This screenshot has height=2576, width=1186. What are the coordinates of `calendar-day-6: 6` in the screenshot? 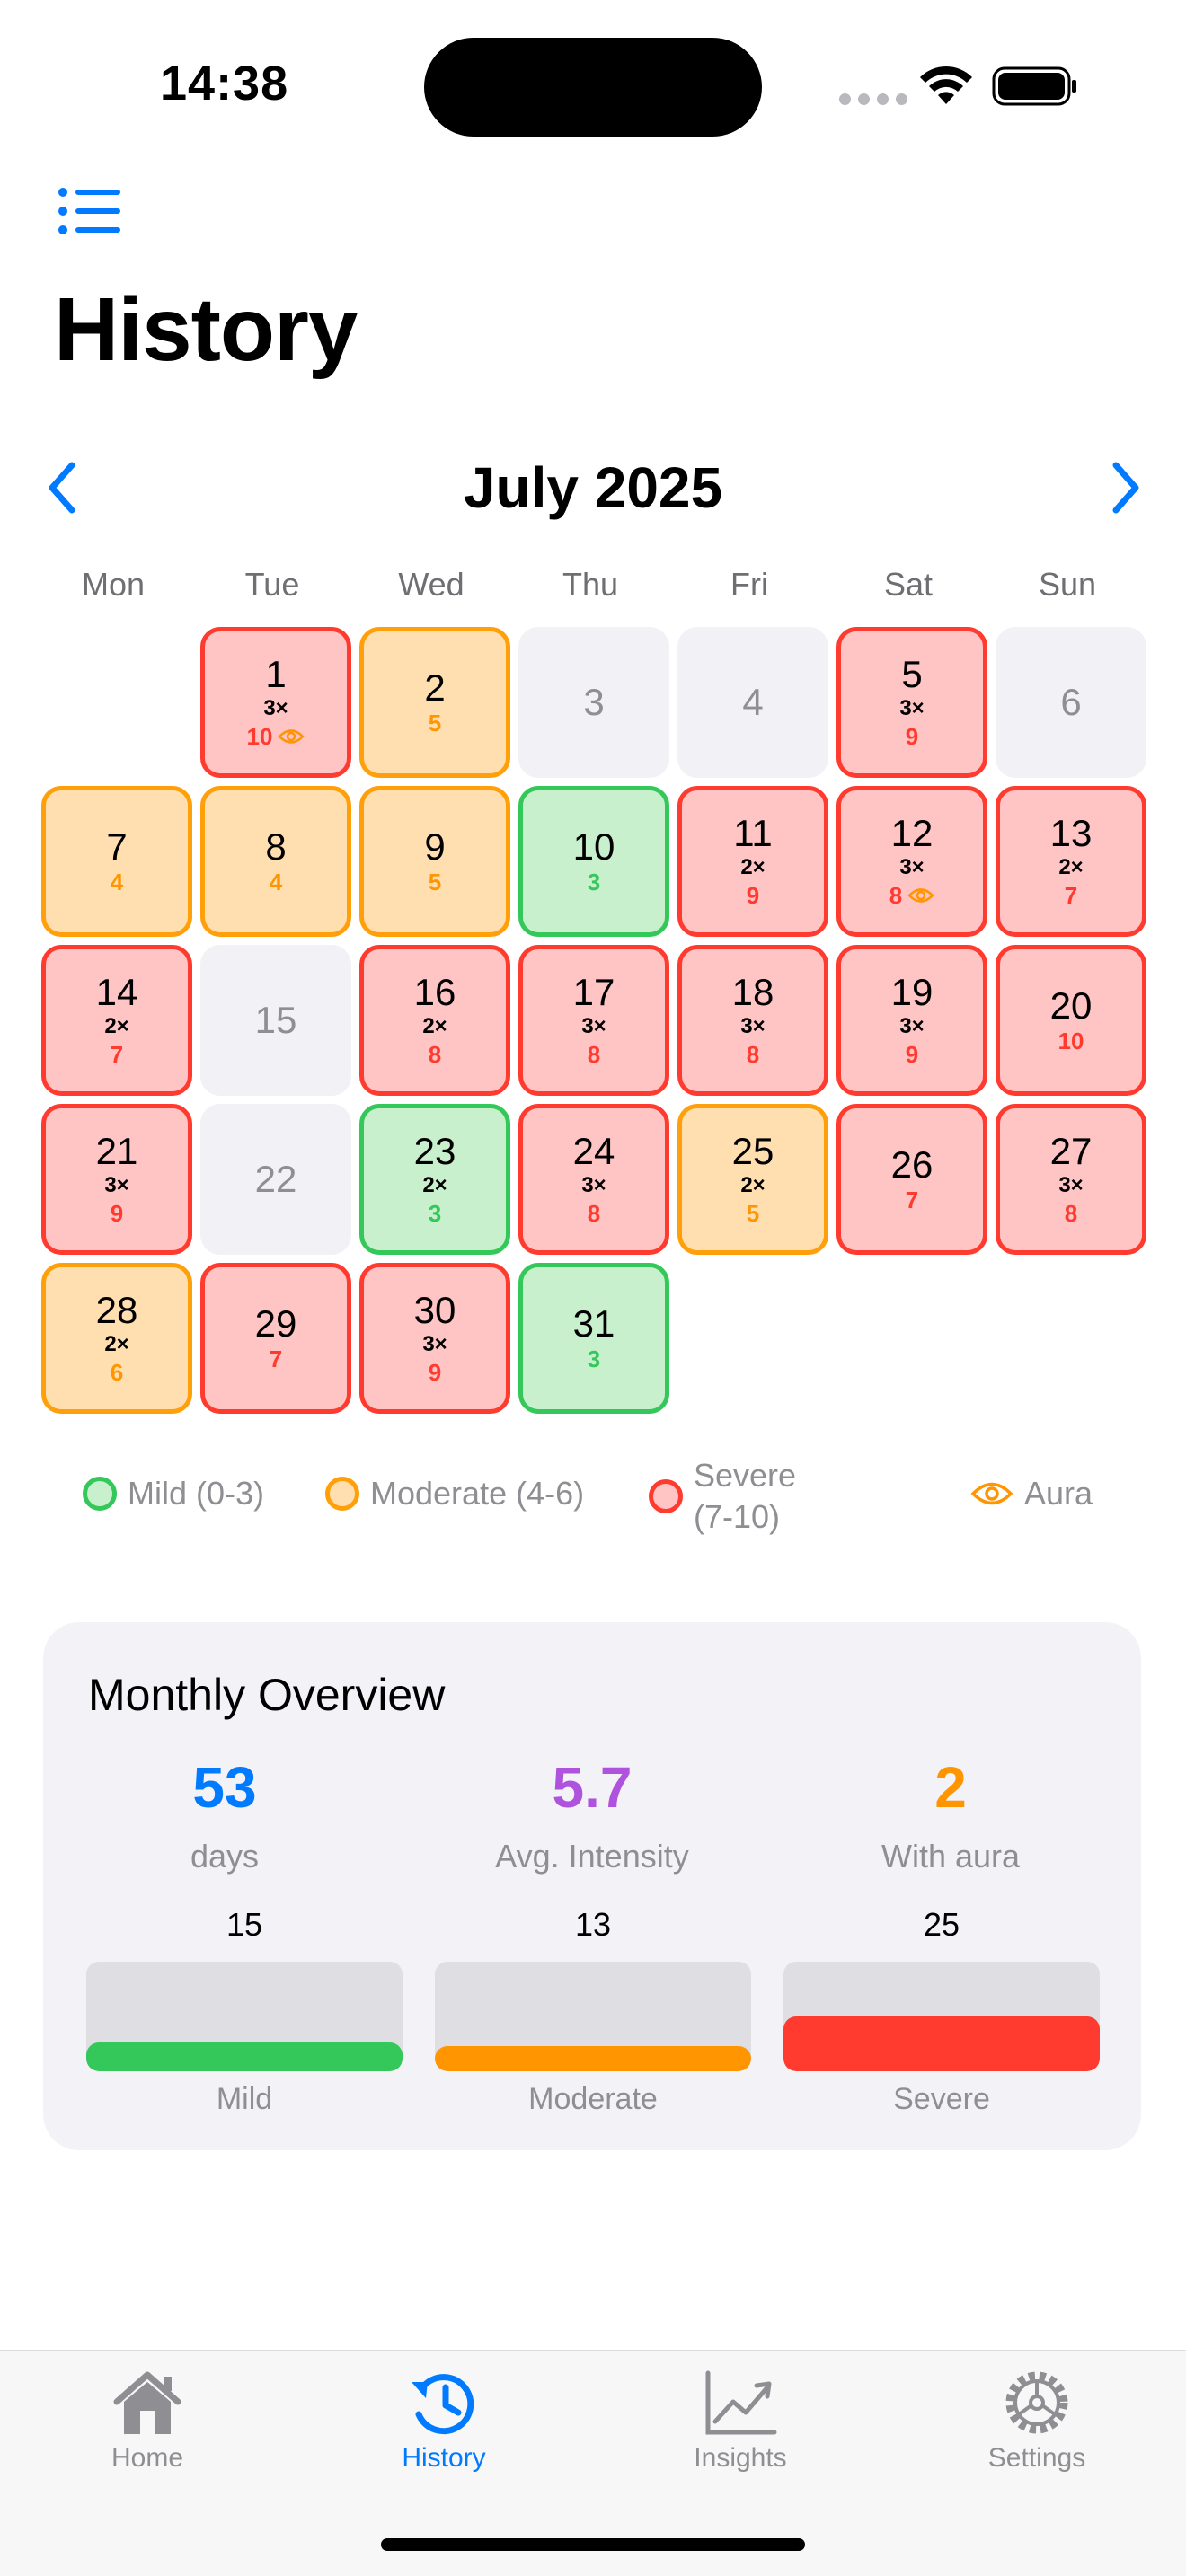 It's located at (1071, 702).